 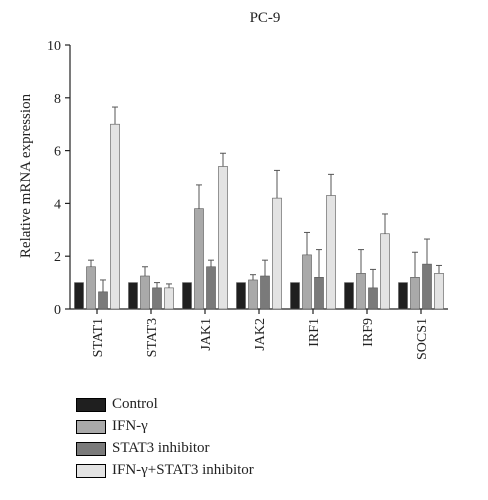 What do you see at coordinates (91, 449) in the screenshot?
I see `legend-swatch-stat3-inhibitor` at bounding box center [91, 449].